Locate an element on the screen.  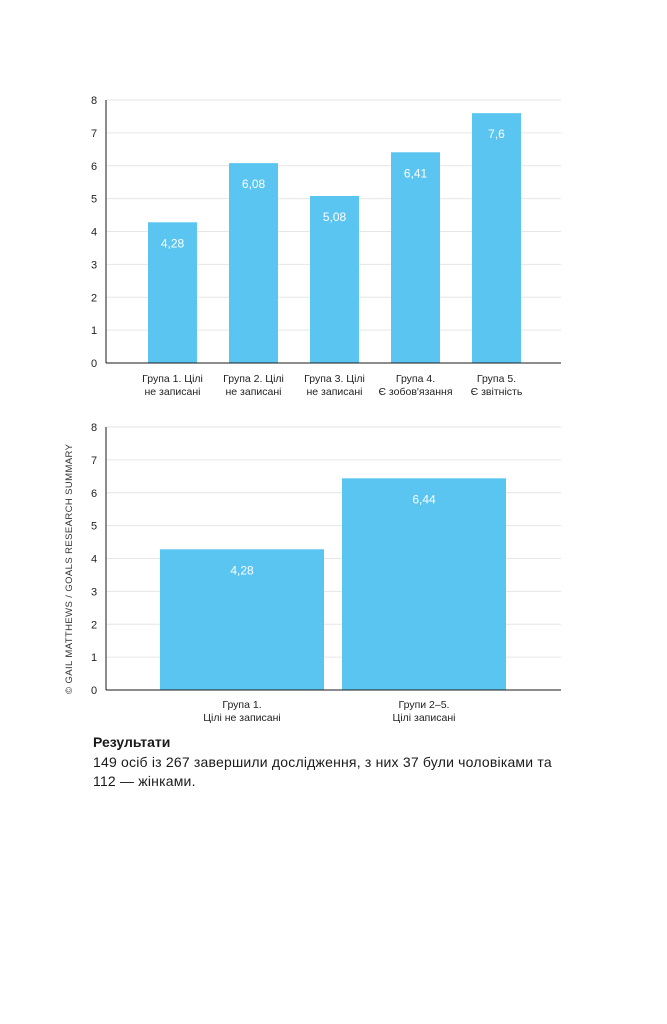
x-category-label: Група 2. Цілі не записані is located at coordinates (253, 385).